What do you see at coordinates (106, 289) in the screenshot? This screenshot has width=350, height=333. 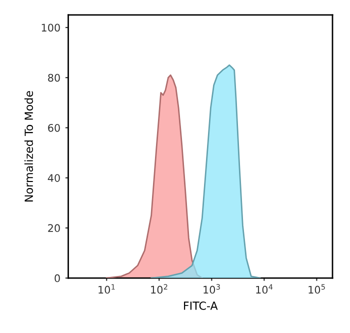 I see `x-tick-label: 10$^{1}$` at bounding box center [106, 289].